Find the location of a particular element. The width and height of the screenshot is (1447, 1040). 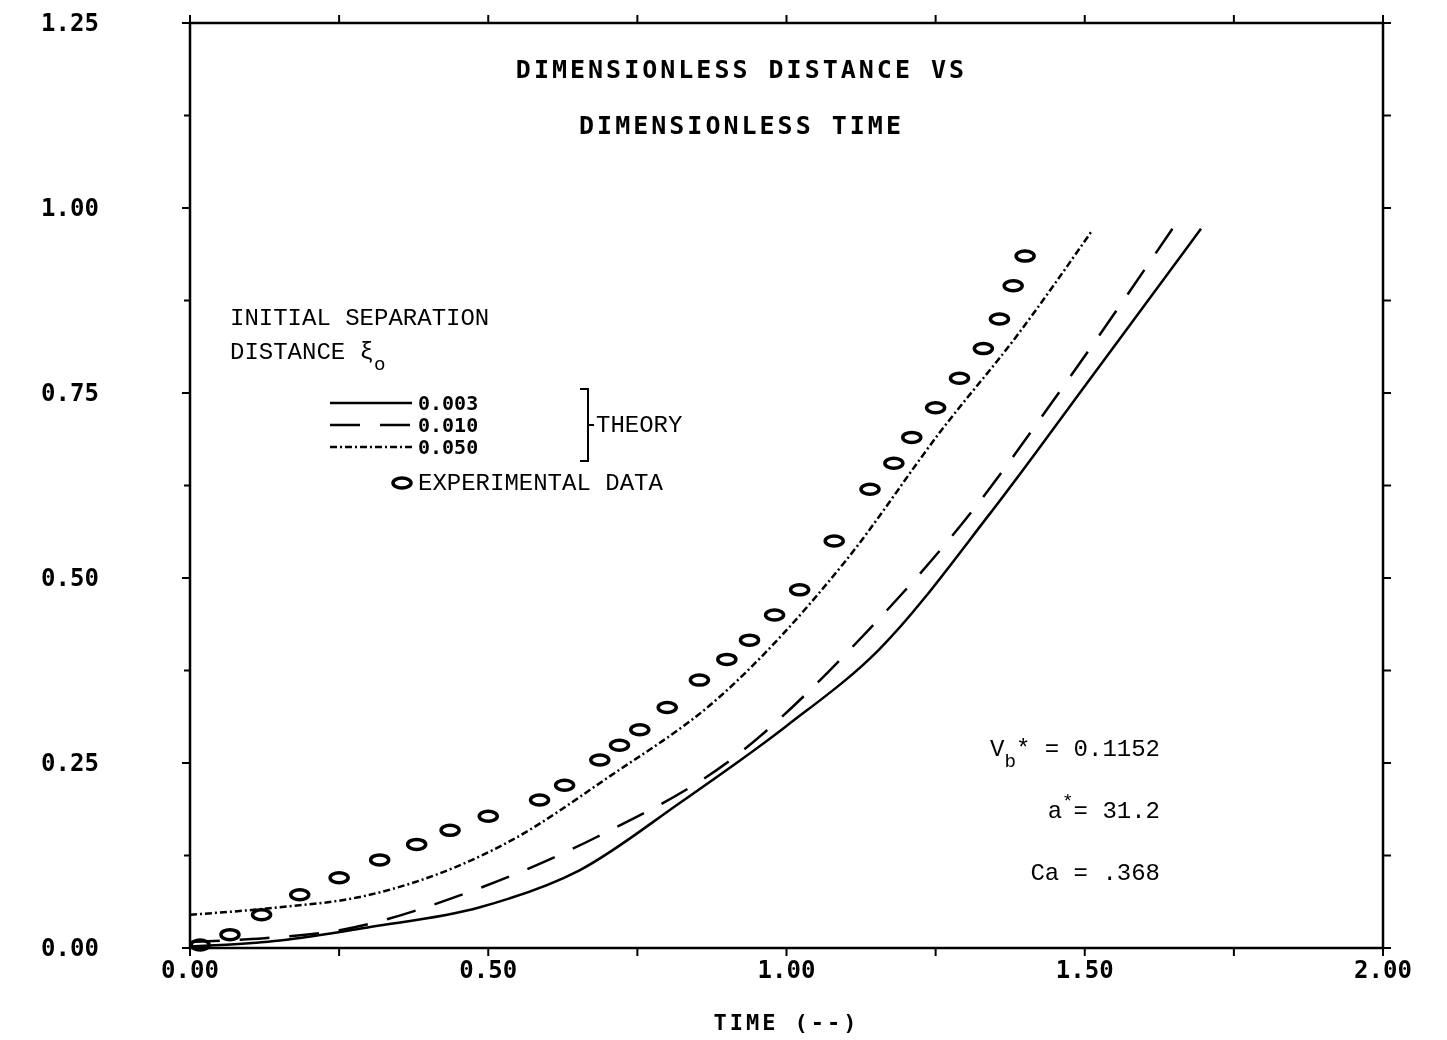

y-tick-label: 0.00 is located at coordinates (70, 948).